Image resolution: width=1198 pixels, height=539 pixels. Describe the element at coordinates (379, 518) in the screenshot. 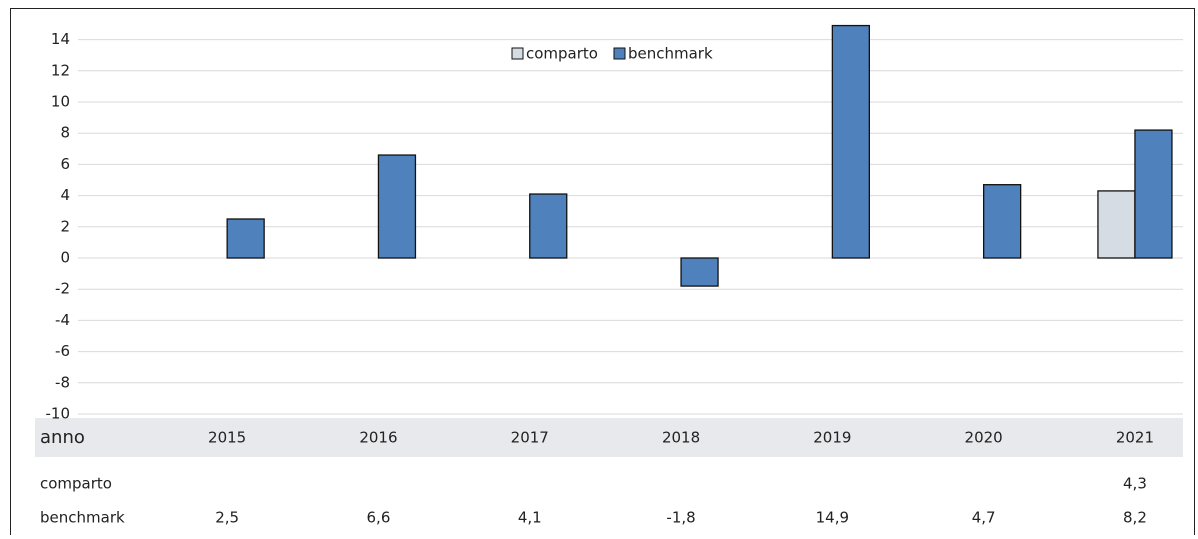

I see `table-value: 6,6` at that location.